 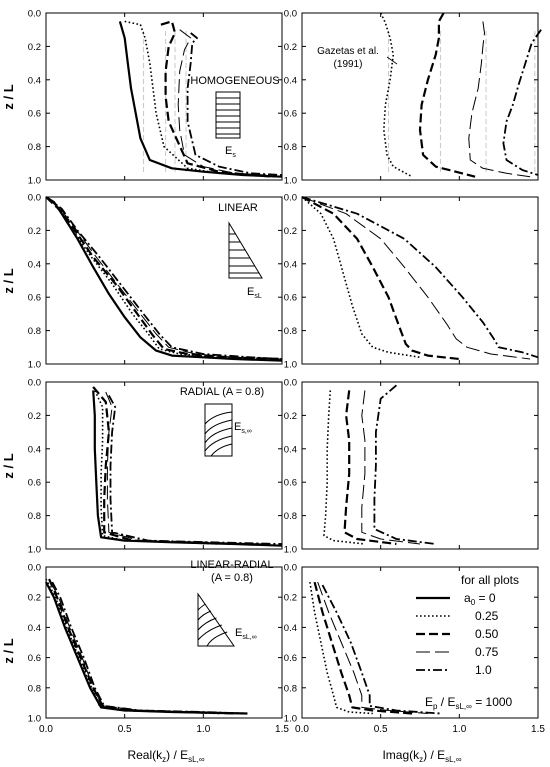 What do you see at coordinates (487, 616) in the screenshot?
I see `legend-entry-1: 0.25` at bounding box center [487, 616].